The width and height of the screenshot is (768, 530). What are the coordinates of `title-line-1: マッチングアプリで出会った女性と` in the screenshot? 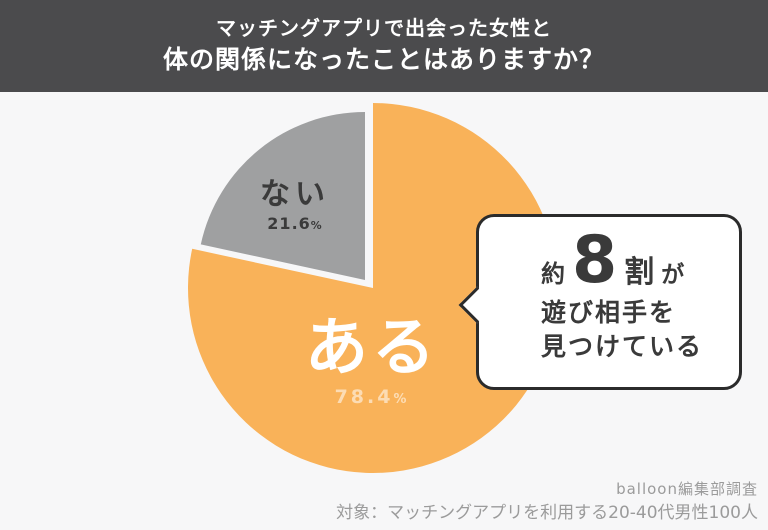 It's located at (384, 28).